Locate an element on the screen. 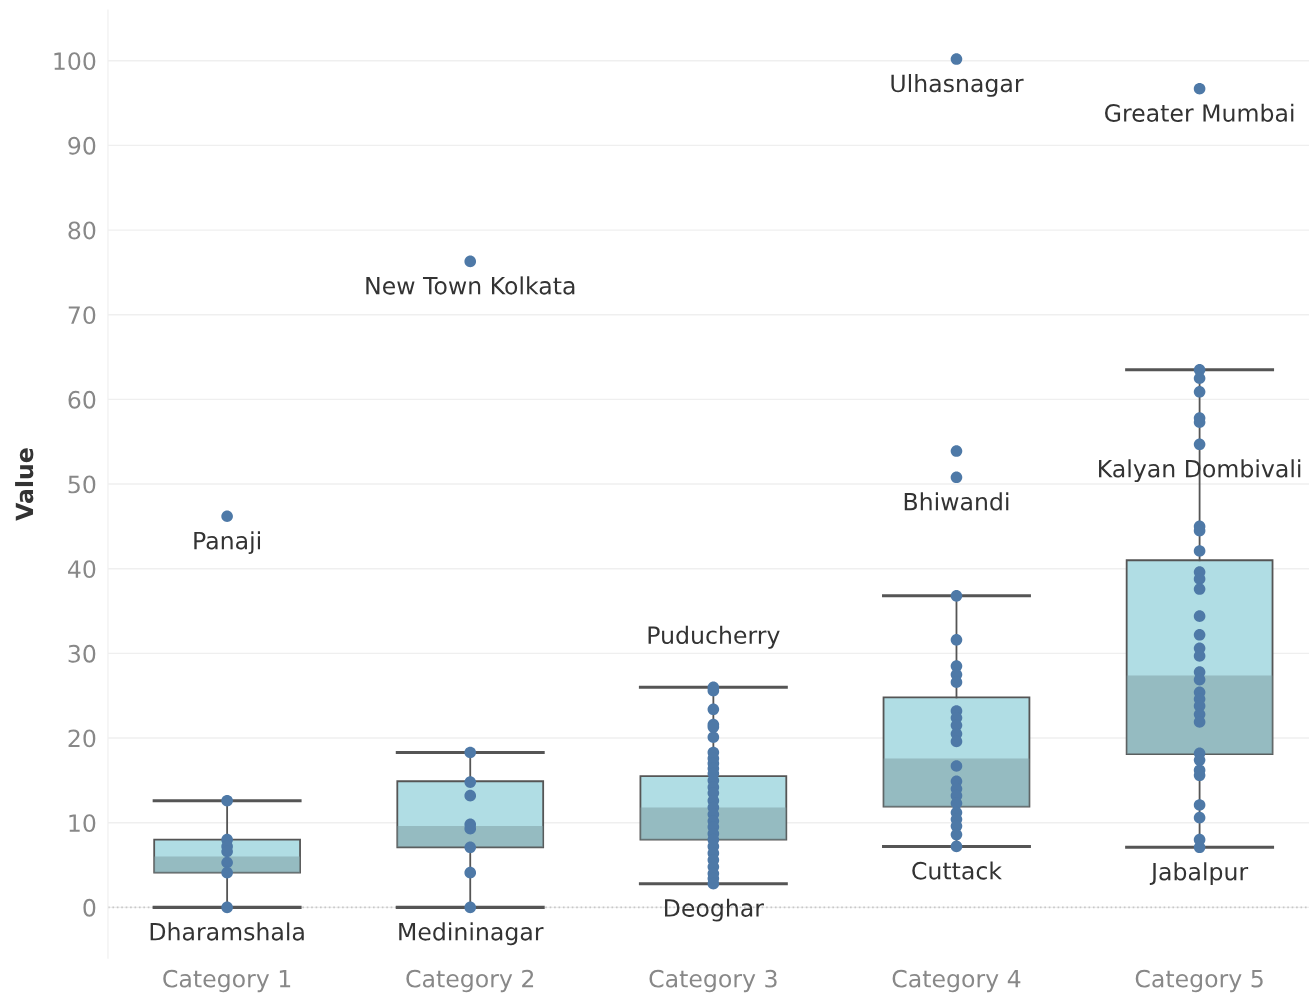 The height and width of the screenshot is (995, 1309). y-tick-label: 0 is located at coordinates (89, 907).